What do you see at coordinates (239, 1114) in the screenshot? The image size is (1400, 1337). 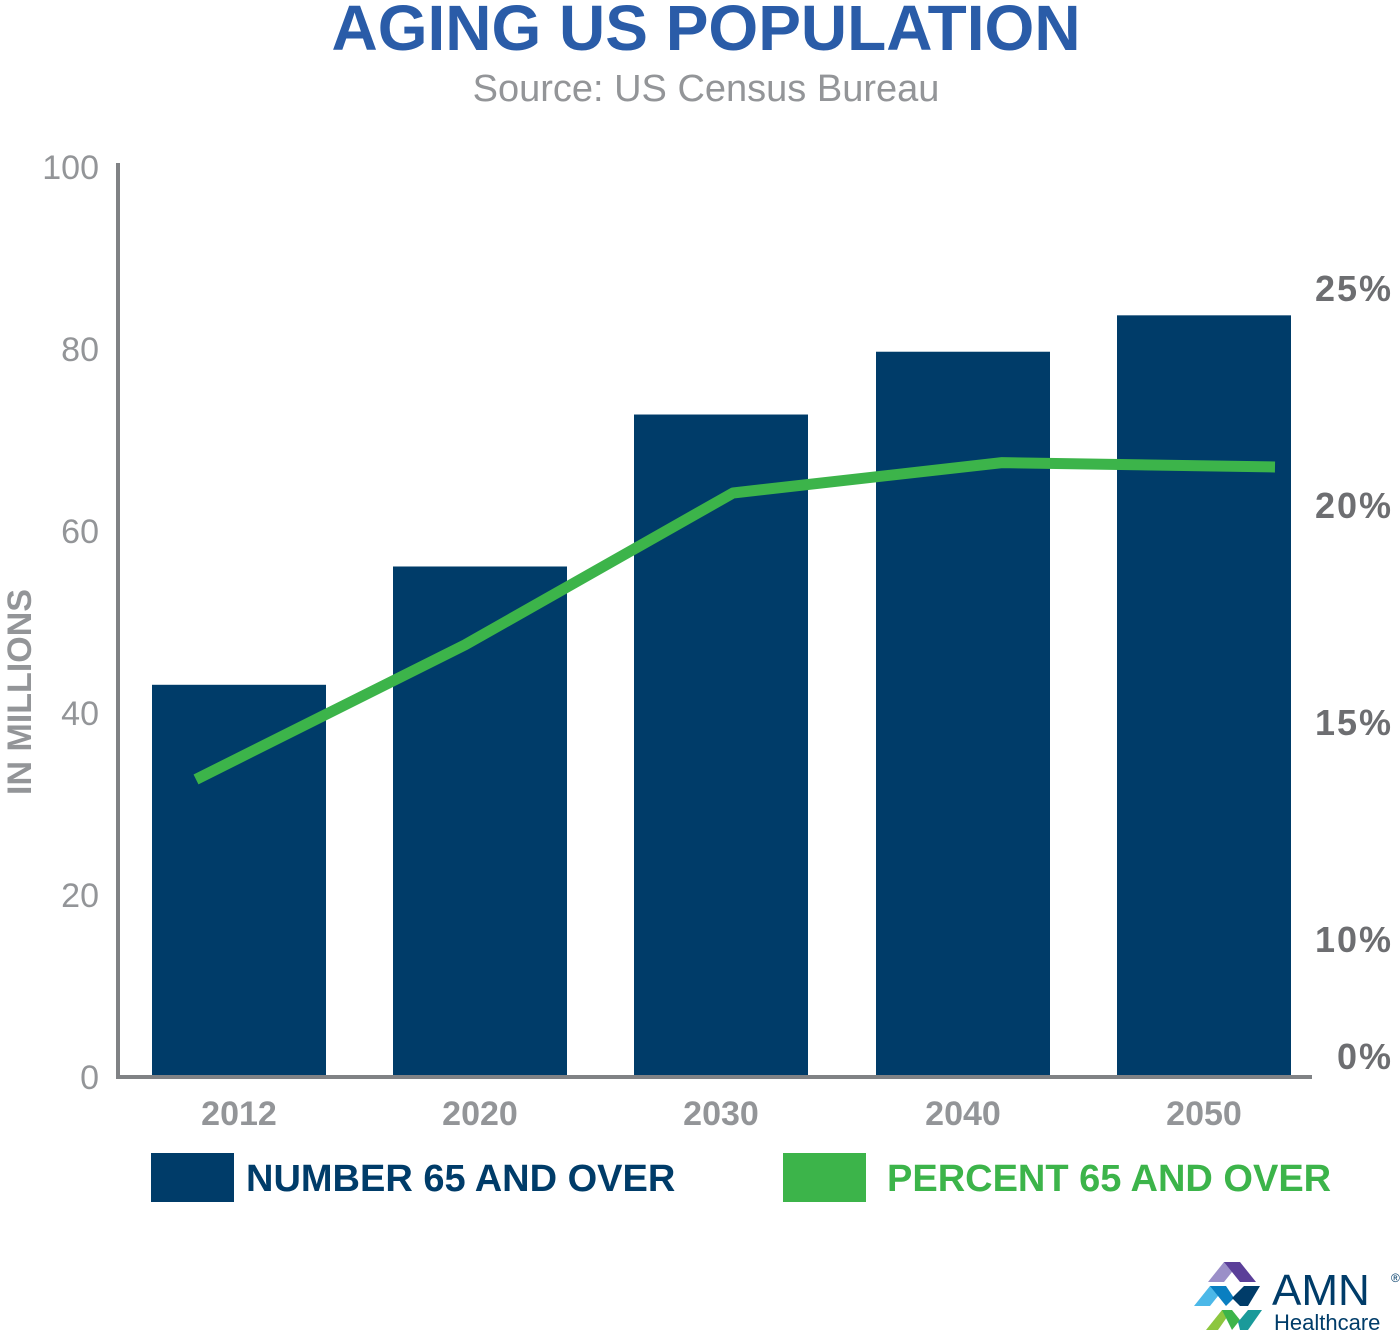 I see `x-tick-label: 2012` at bounding box center [239, 1114].